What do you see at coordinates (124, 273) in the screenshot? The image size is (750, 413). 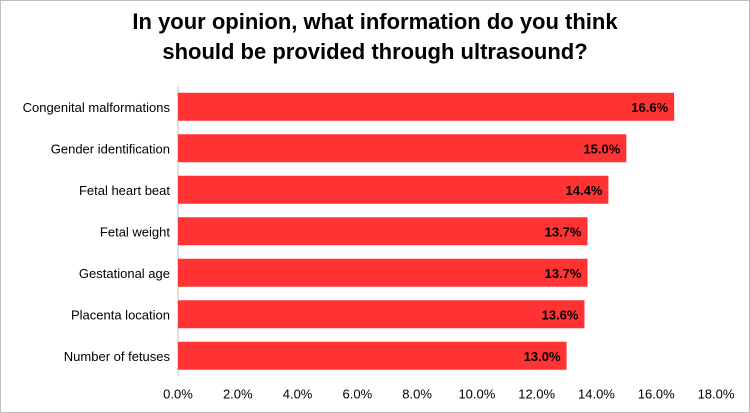 I see `category-label-5: Gestational age` at bounding box center [124, 273].